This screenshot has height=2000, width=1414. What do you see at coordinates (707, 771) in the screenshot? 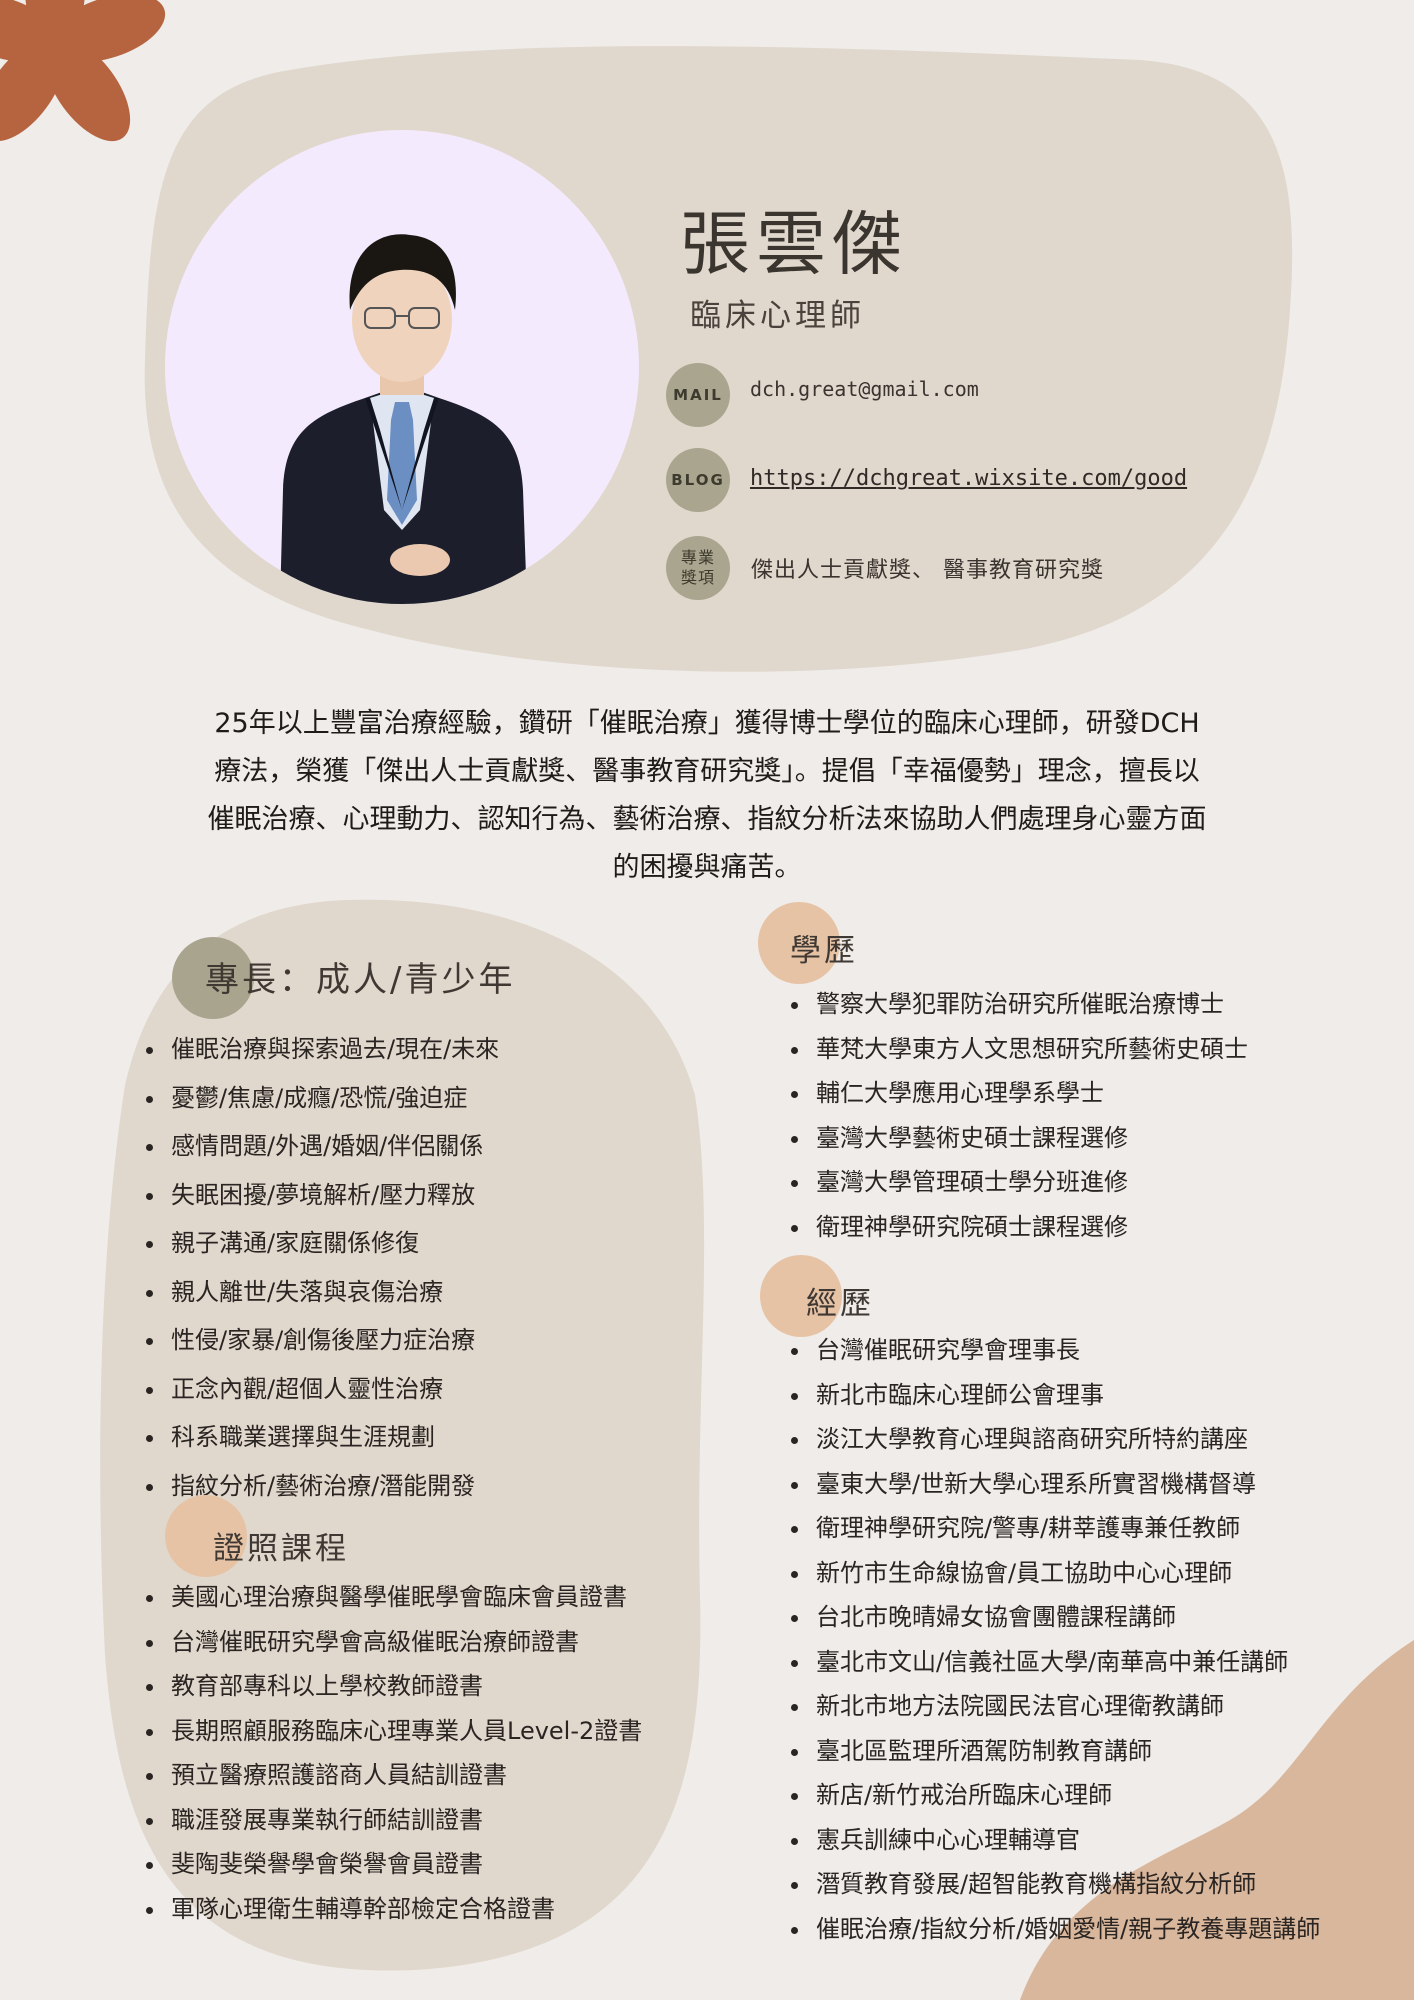
I see `intro-line: 療法，榮獲「傑出人士貢獻獎、醫事教育研究獎」。提倡「幸福優勢」理念，擅長以` at bounding box center [707, 771].